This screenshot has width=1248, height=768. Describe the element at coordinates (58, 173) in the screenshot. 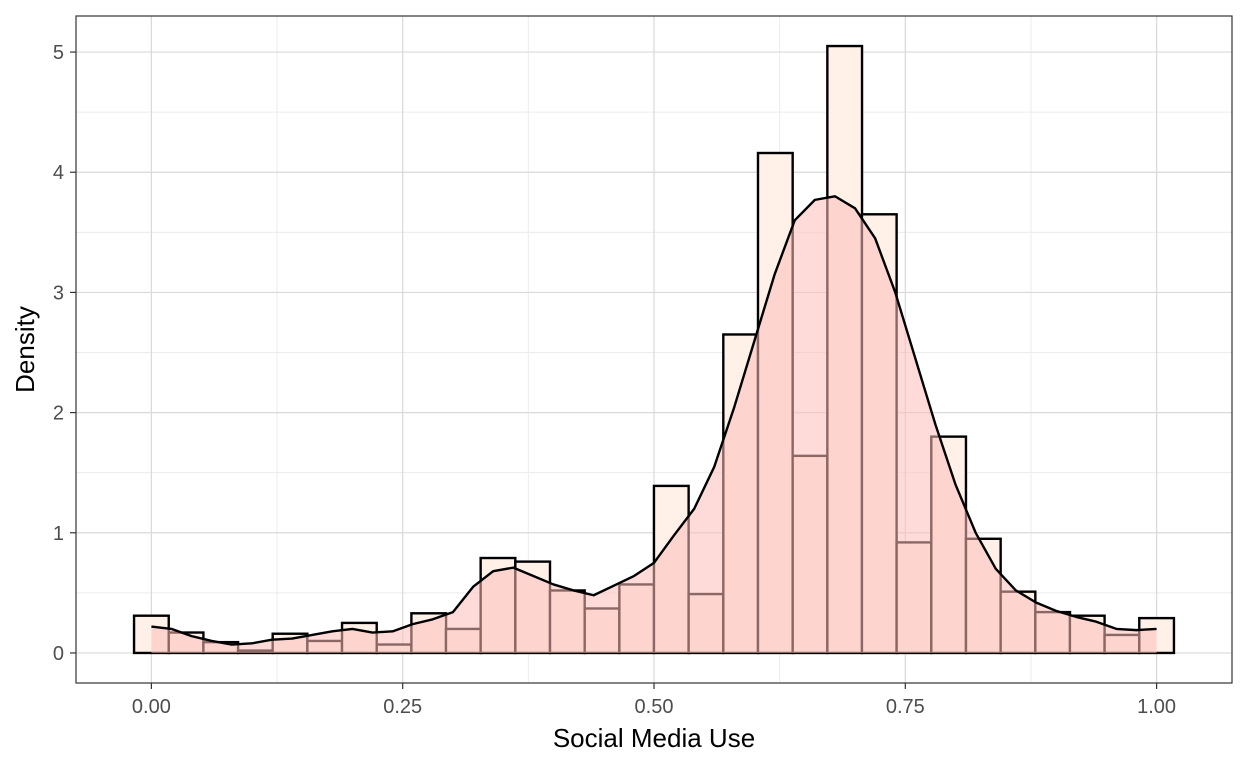

I see `y-tick-label: 4` at that location.